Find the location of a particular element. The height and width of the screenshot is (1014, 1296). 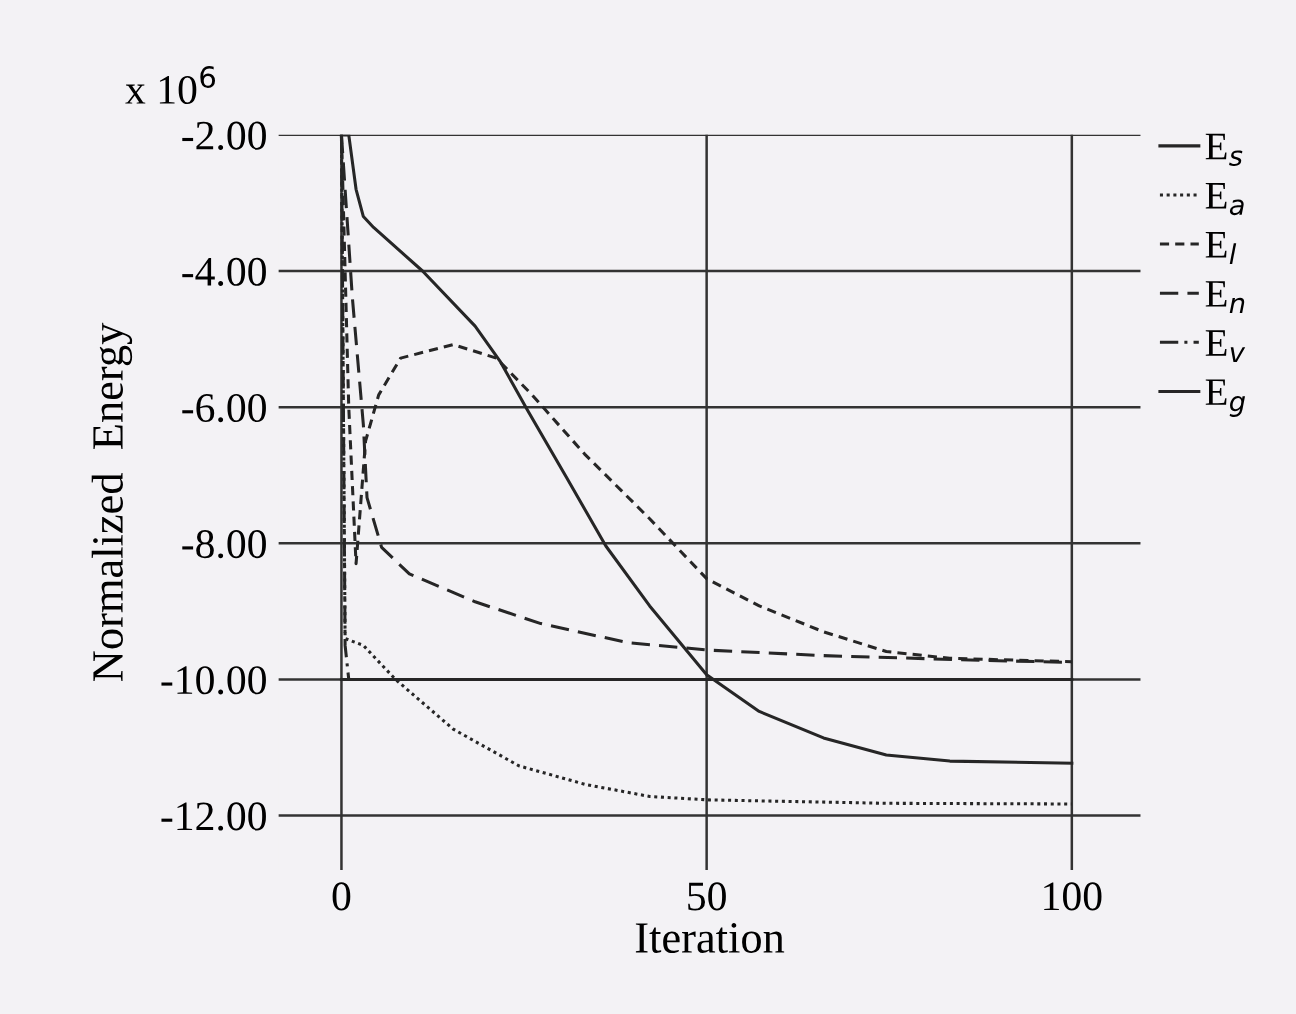

legend-label: E$_{g}$ is located at coordinates (1225, 398).